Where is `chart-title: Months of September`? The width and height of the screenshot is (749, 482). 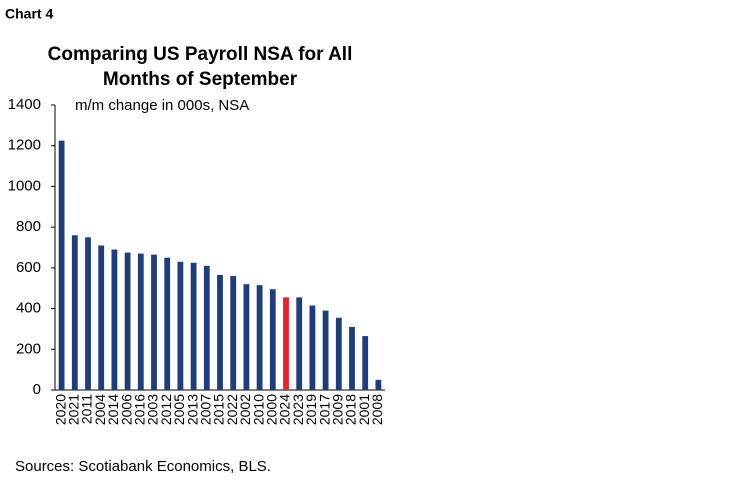 chart-title: Months of September is located at coordinates (200, 79).